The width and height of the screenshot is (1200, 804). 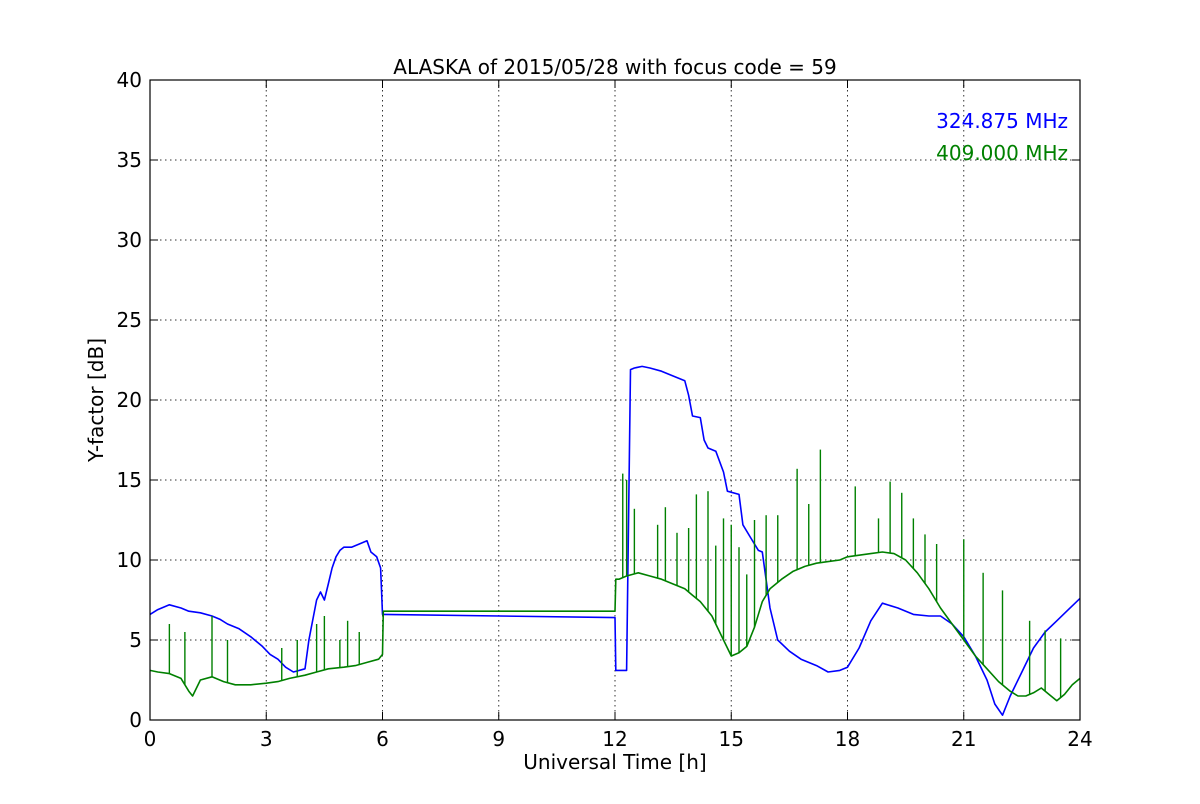 I want to click on y-tick-label: 40, so click(x=129, y=80).